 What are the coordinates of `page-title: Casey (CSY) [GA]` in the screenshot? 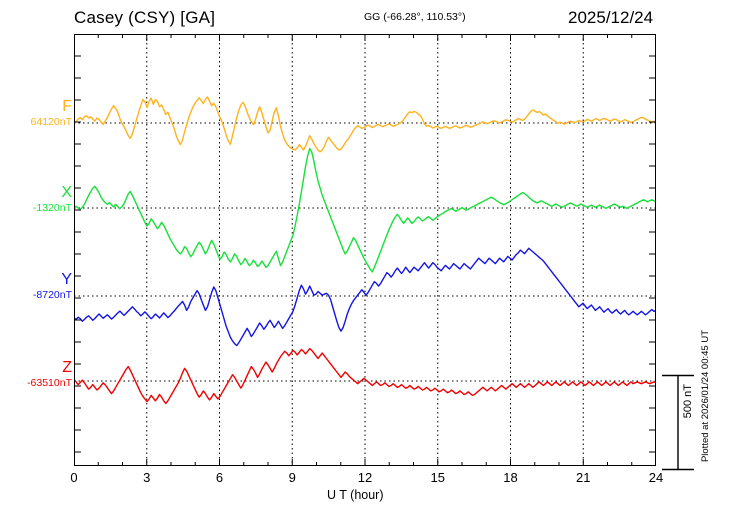 It's located at (145, 17).